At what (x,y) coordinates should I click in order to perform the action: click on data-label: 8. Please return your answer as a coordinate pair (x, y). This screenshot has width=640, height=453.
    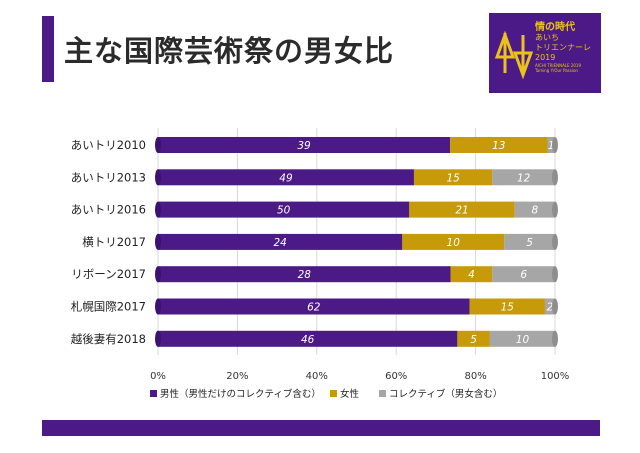
    Looking at the image, I should click on (535, 211).